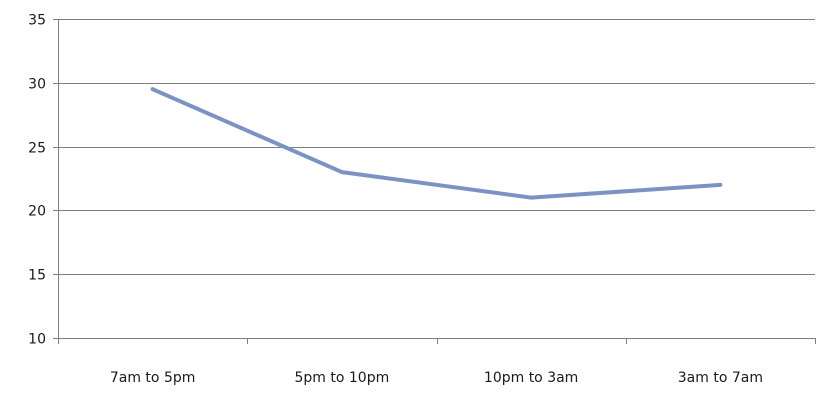  I want to click on x-tick-label: 3am to 7am, so click(720, 378).